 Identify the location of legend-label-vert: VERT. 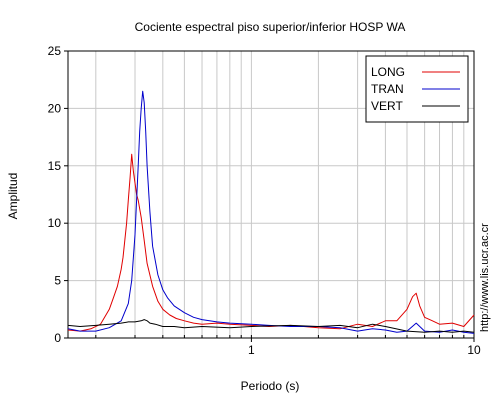
(387, 106).